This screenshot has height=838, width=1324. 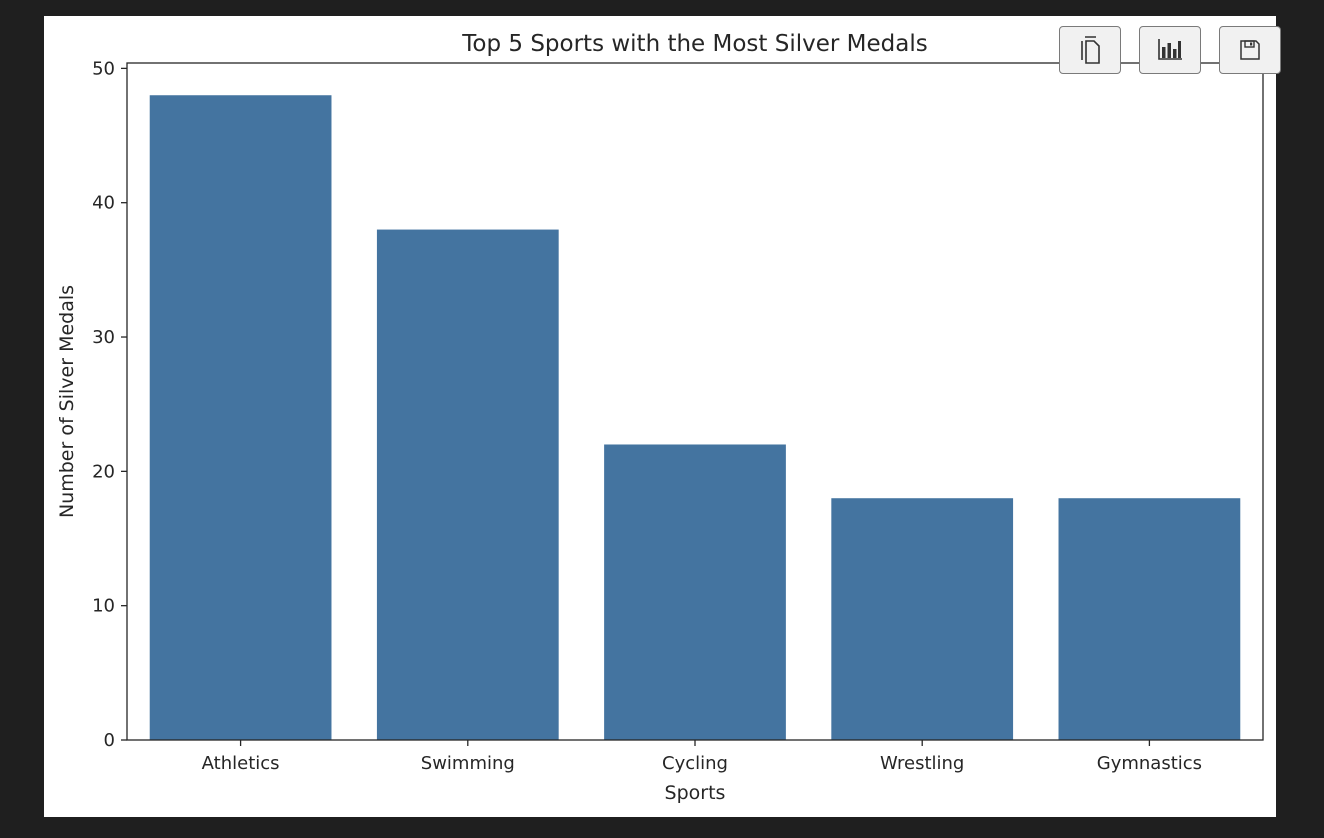 I want to click on chart-button, so click(x=1170, y=50).